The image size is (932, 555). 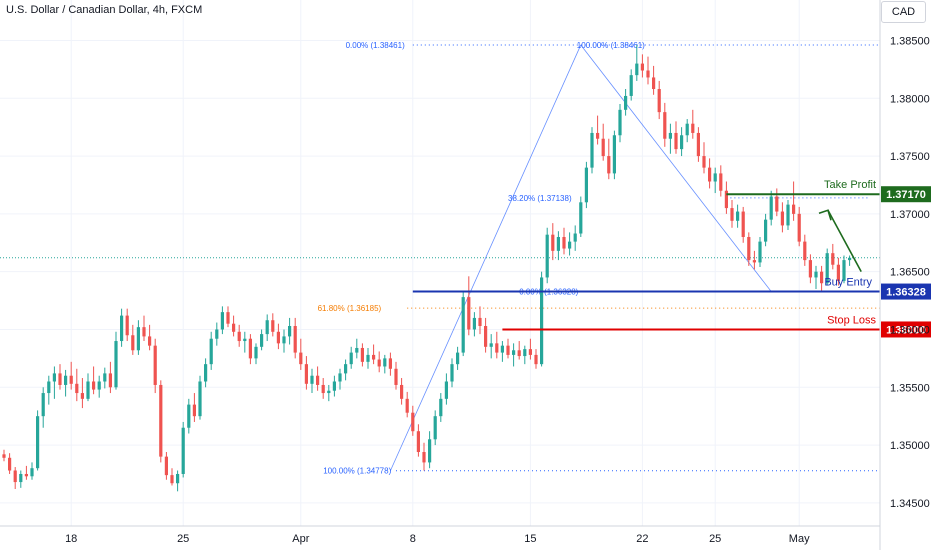 I want to click on fib-level-label: 61.80% (1.36185), so click(x=350, y=308).